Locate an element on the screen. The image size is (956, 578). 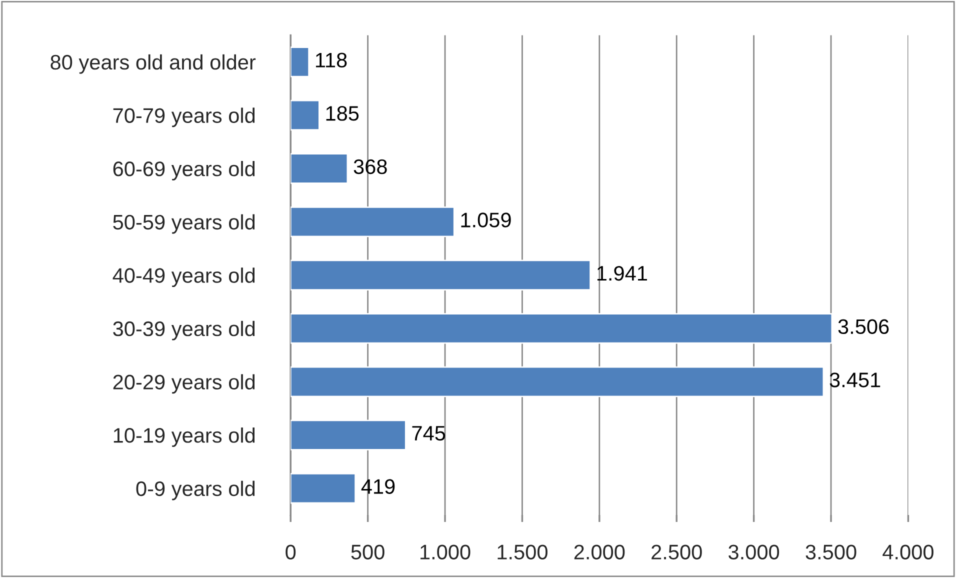
y-tick-label: 50-59 years old is located at coordinates (184, 224).